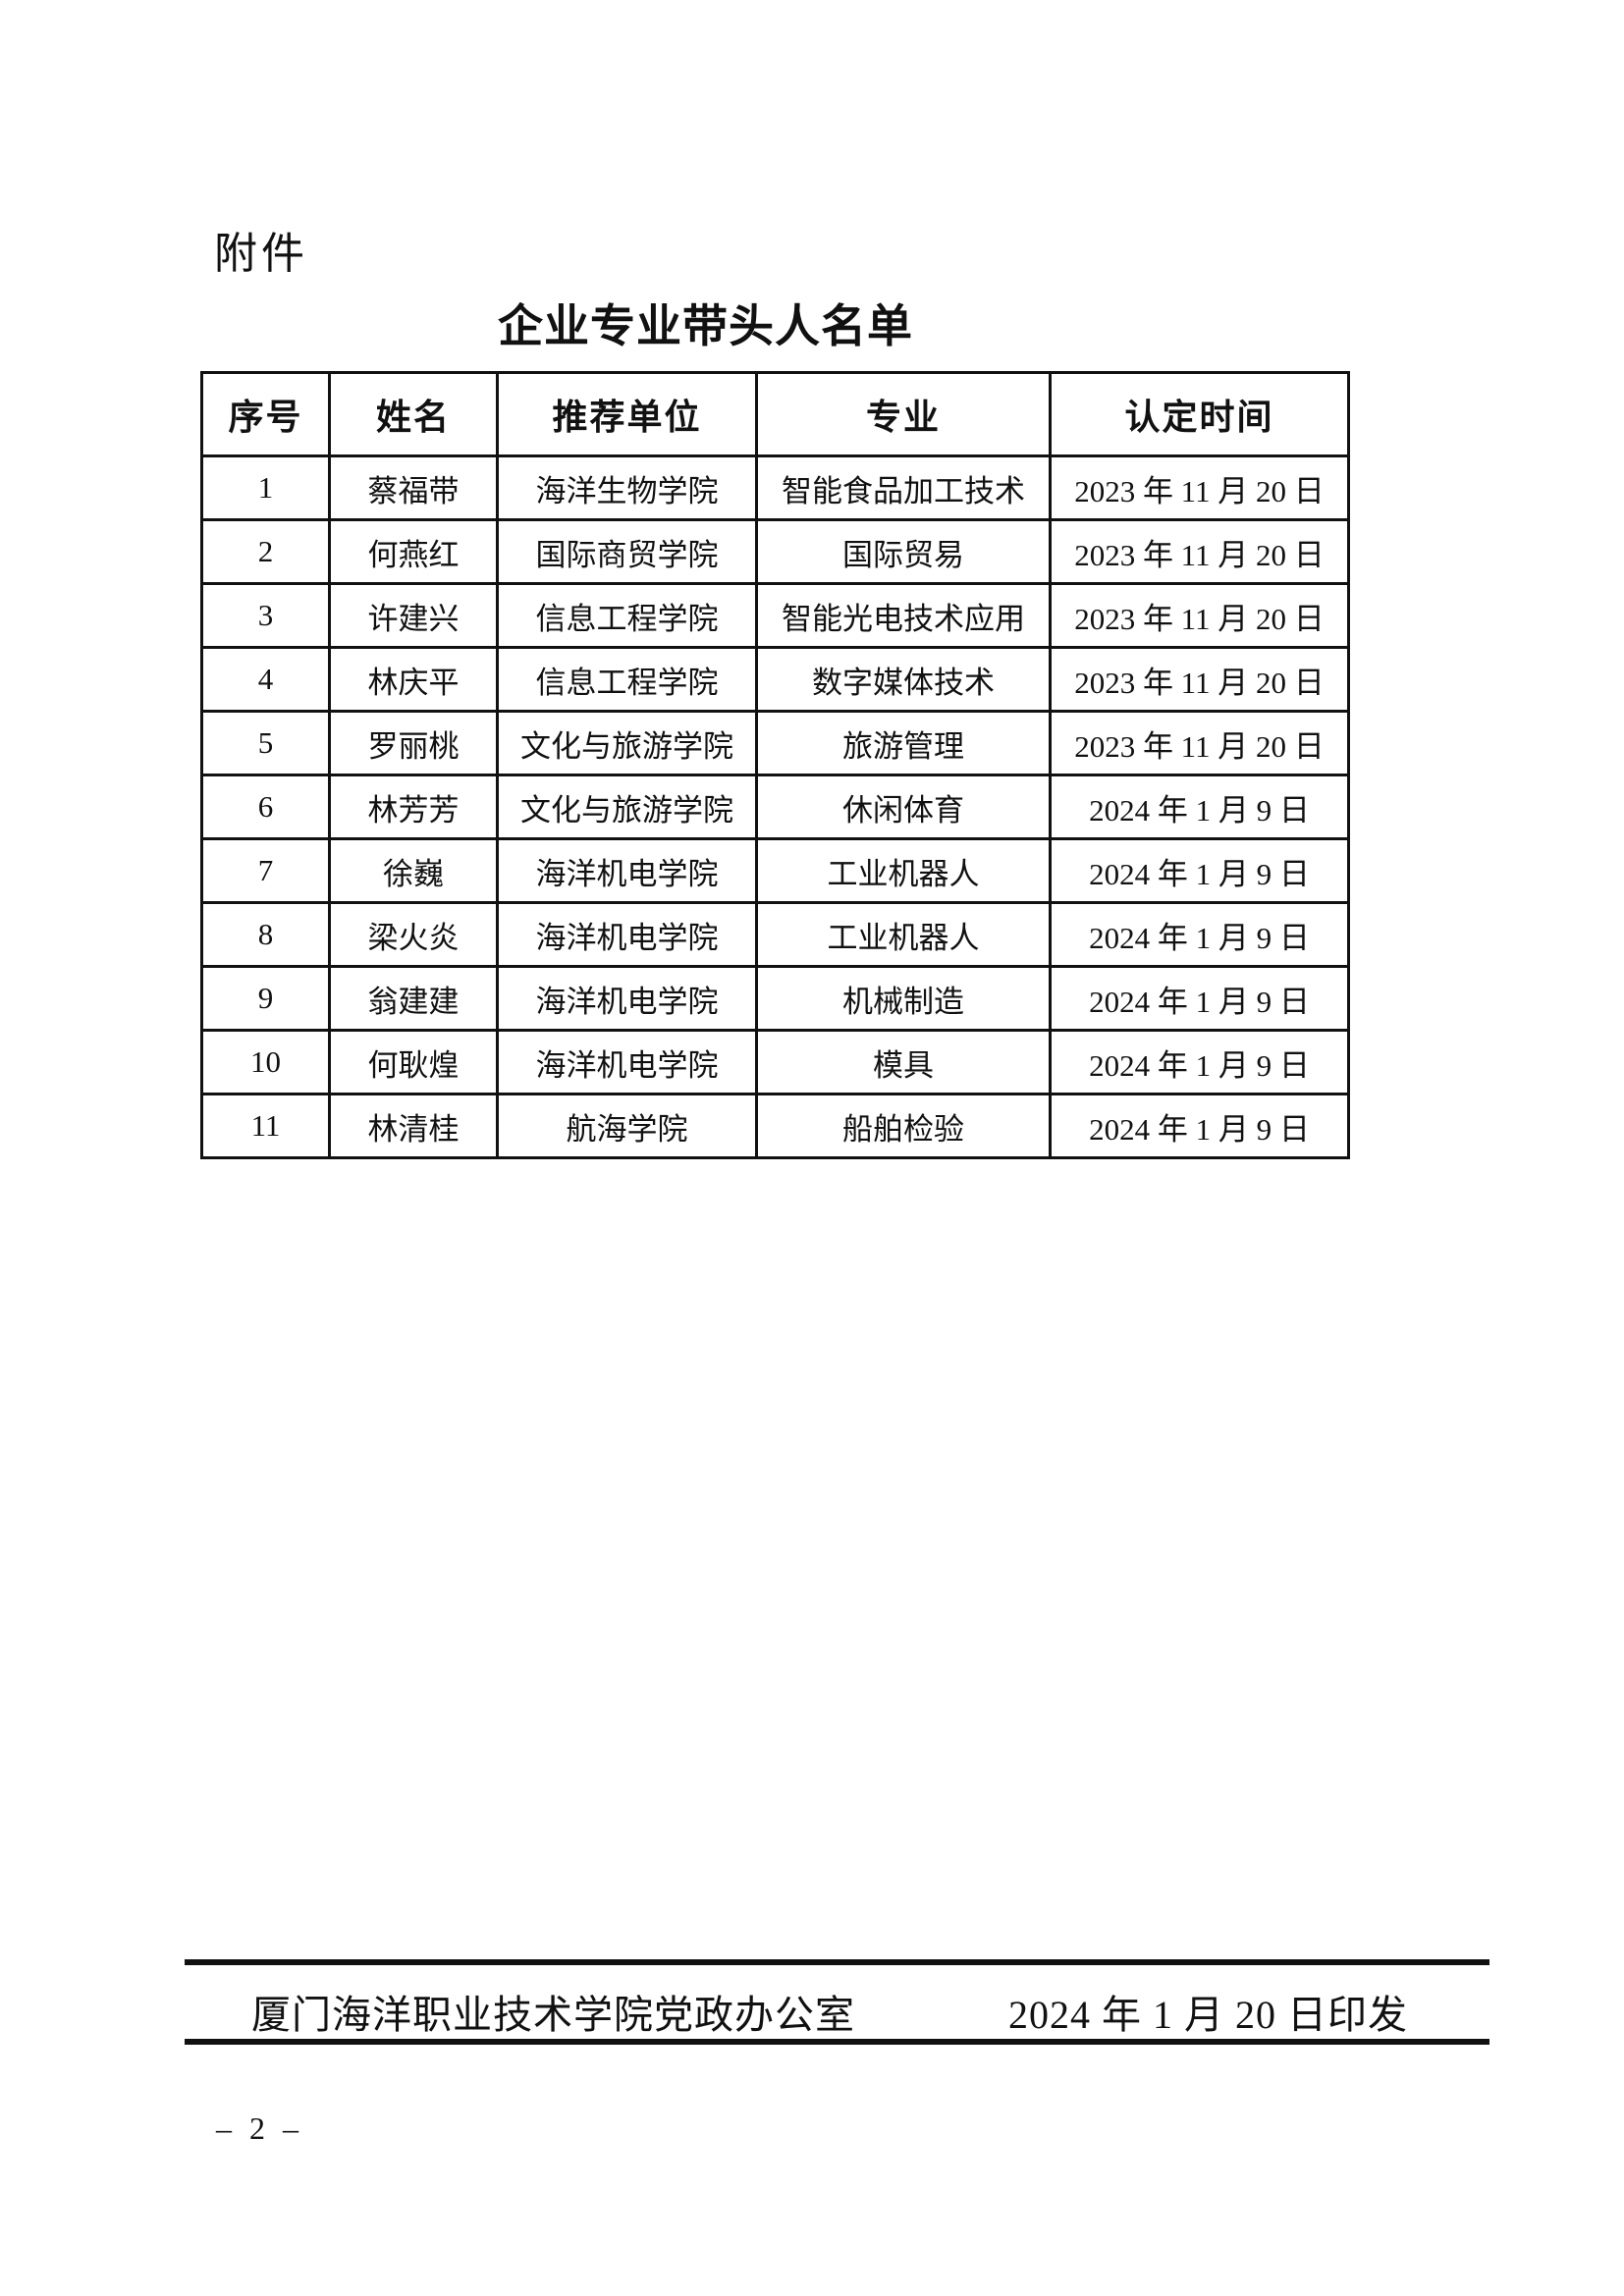 This screenshot has width=1624, height=2296. Describe the element at coordinates (265, 551) in the screenshot. I see `cell-seq: 2` at that location.